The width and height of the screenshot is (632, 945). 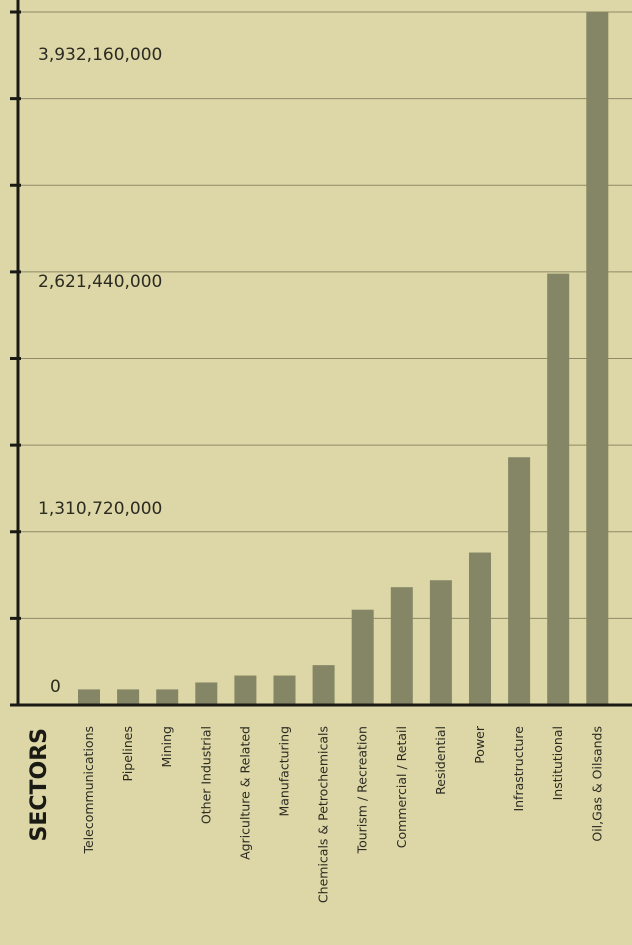 I want to click on x-tick-label: Oil,Gas & Oilsands, so click(x=596, y=784).